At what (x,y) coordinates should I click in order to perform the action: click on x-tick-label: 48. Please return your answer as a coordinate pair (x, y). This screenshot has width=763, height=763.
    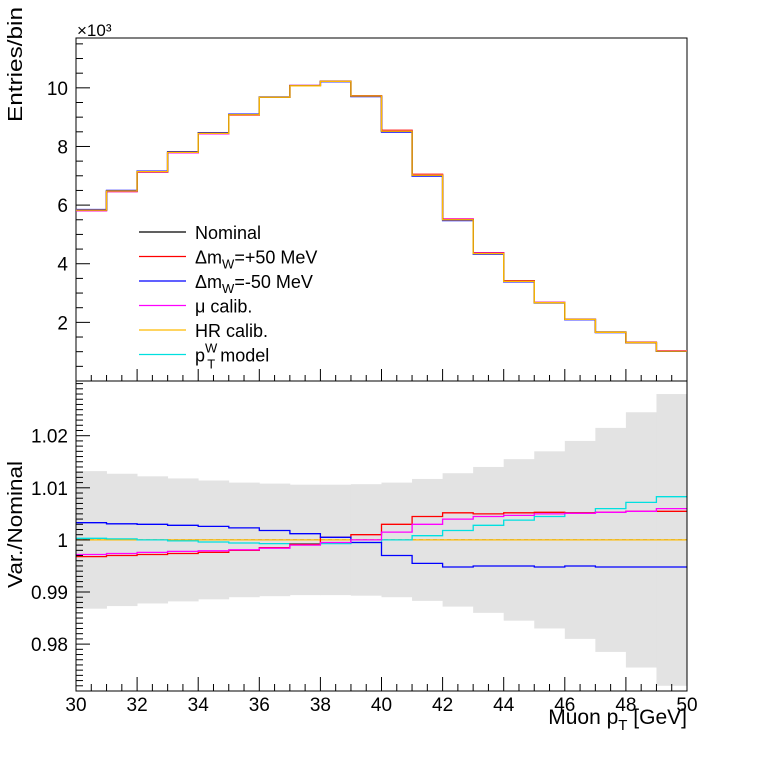
    Looking at the image, I should click on (625, 705).